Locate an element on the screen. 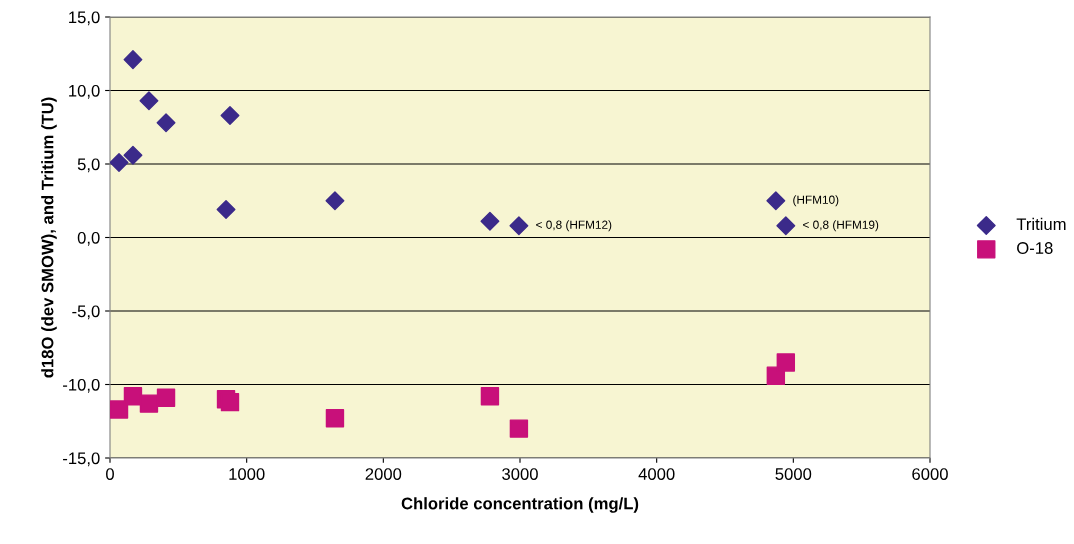 The height and width of the screenshot is (544, 1074). y-tick-label: 15,0 is located at coordinates (84, 18).